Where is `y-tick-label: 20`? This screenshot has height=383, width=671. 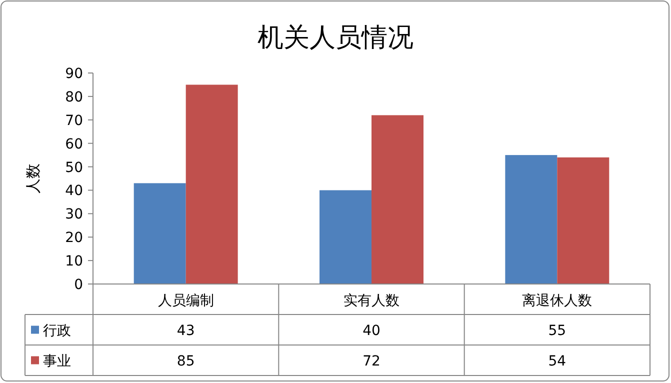 y-tick-label: 20 is located at coordinates (74, 238).